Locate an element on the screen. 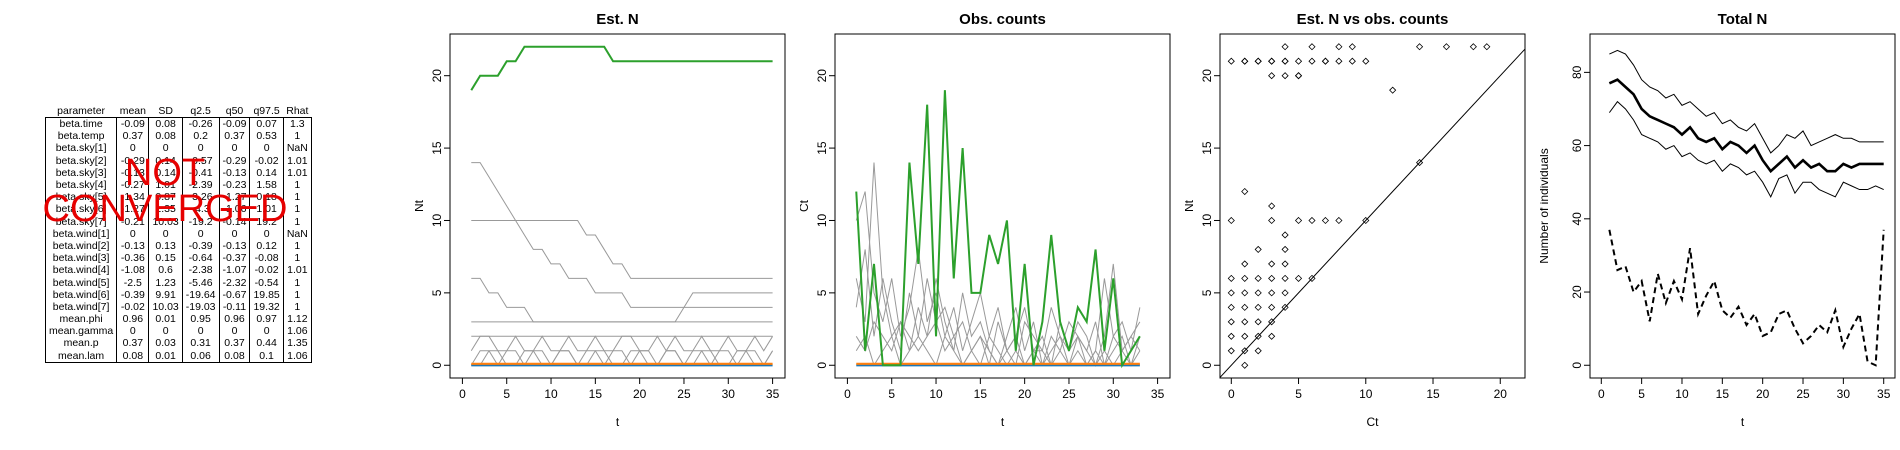  table-row: beta.wind[4] -1.08 0.6 -2.38 -1.07 -0.02 1.01 is located at coordinates (178, 270).